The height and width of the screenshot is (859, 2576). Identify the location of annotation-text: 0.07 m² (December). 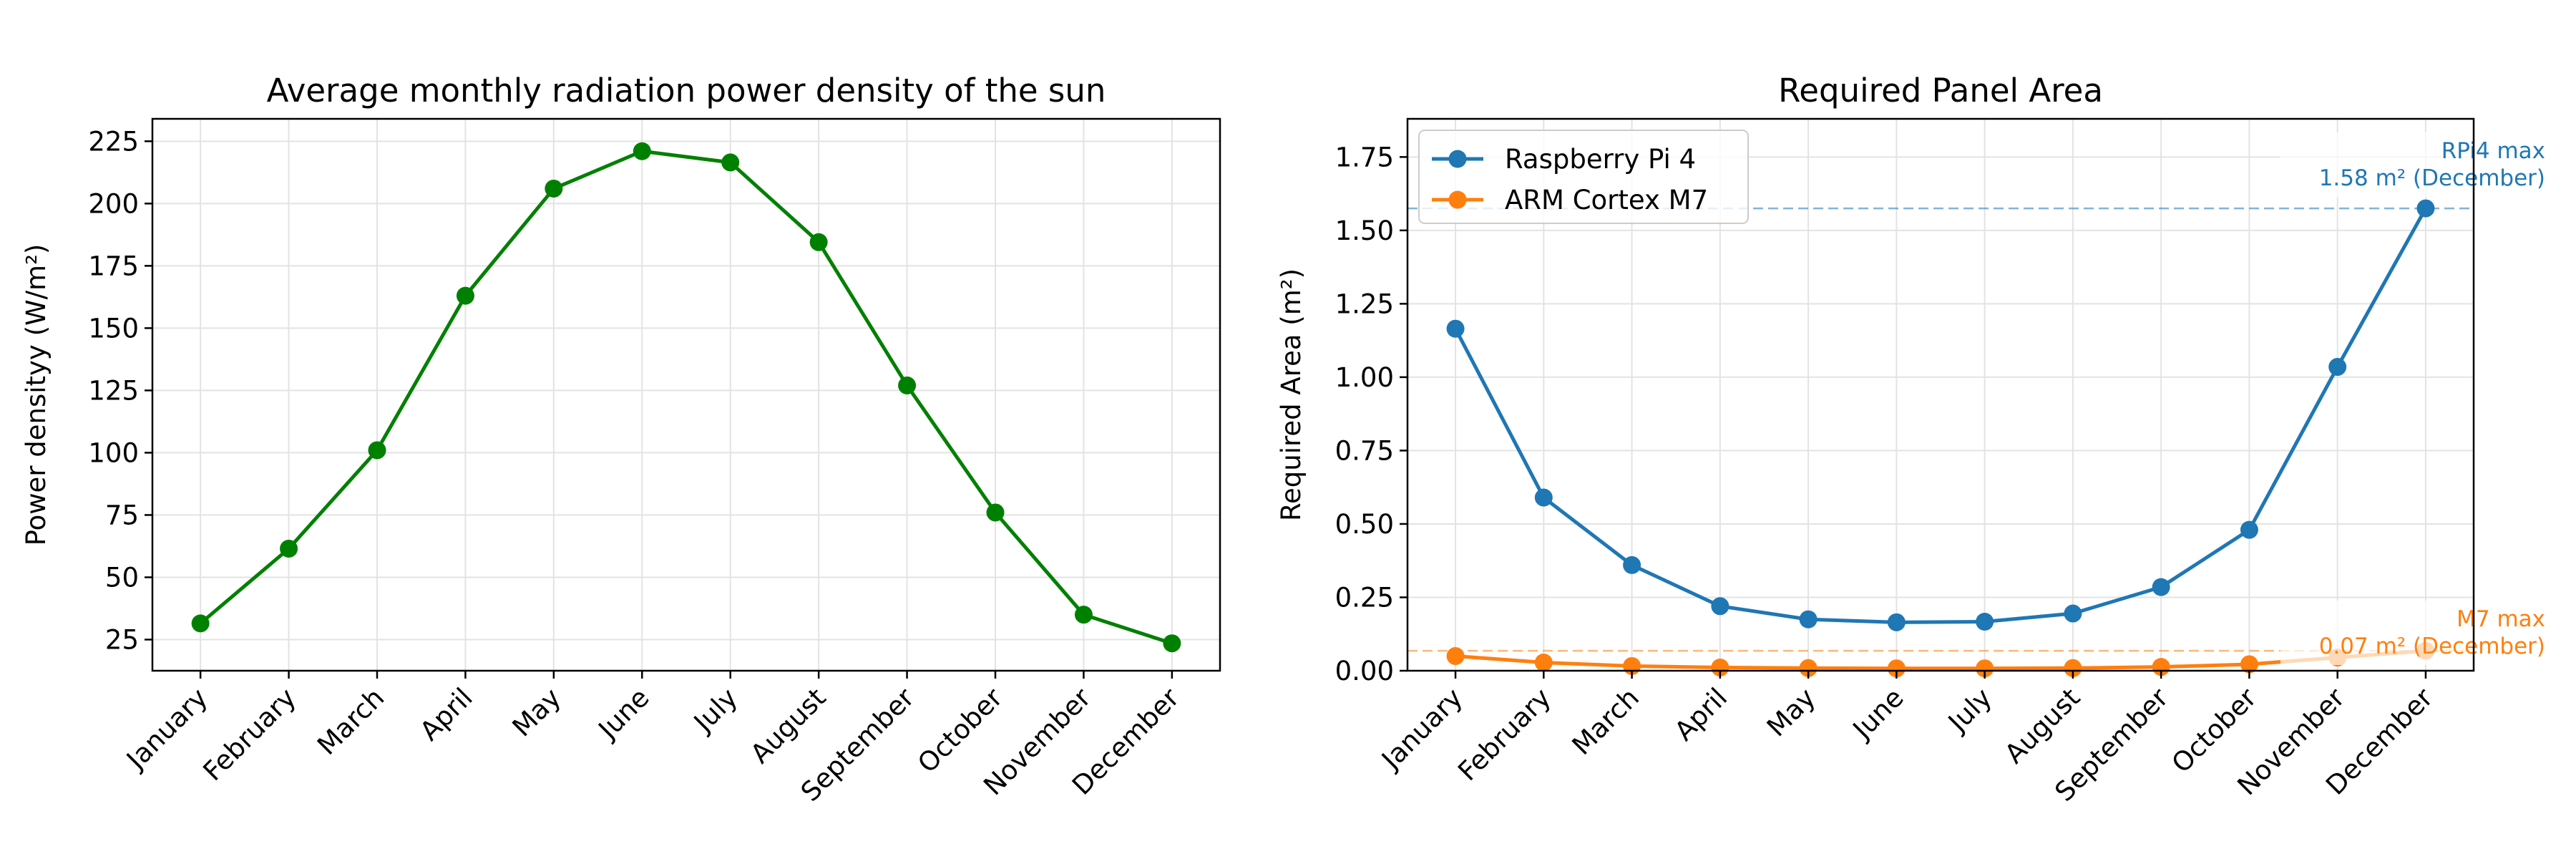
(2432, 646).